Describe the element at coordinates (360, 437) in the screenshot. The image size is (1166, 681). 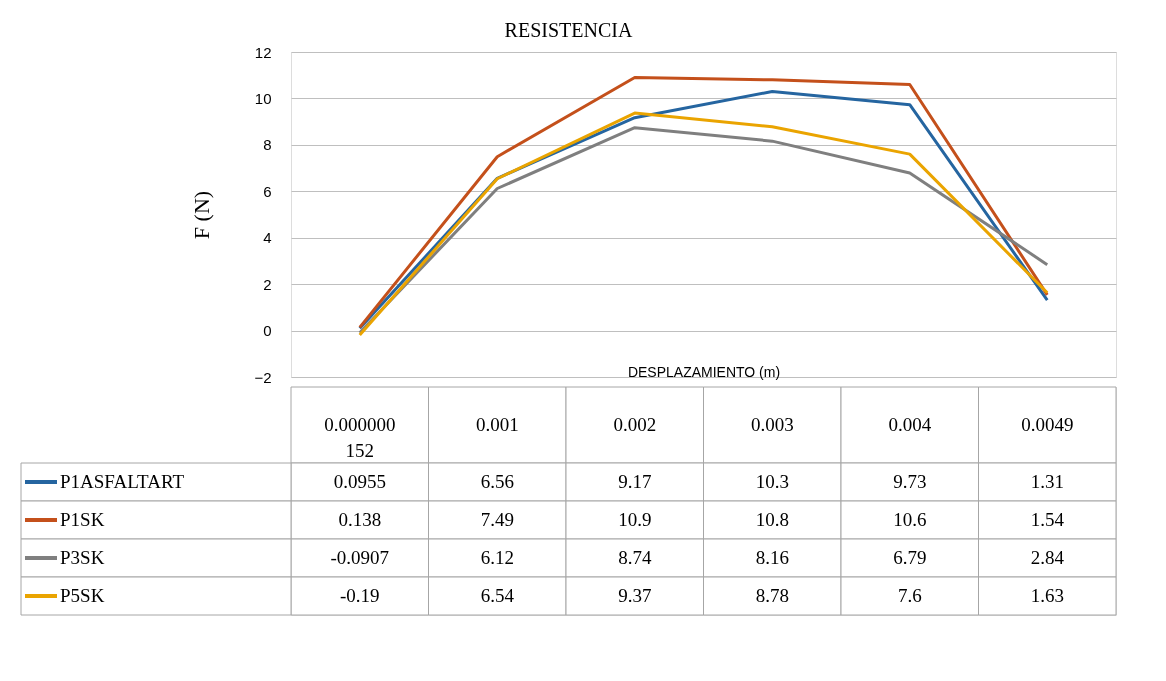
I see `x-tick-label: 0.000000152` at that location.